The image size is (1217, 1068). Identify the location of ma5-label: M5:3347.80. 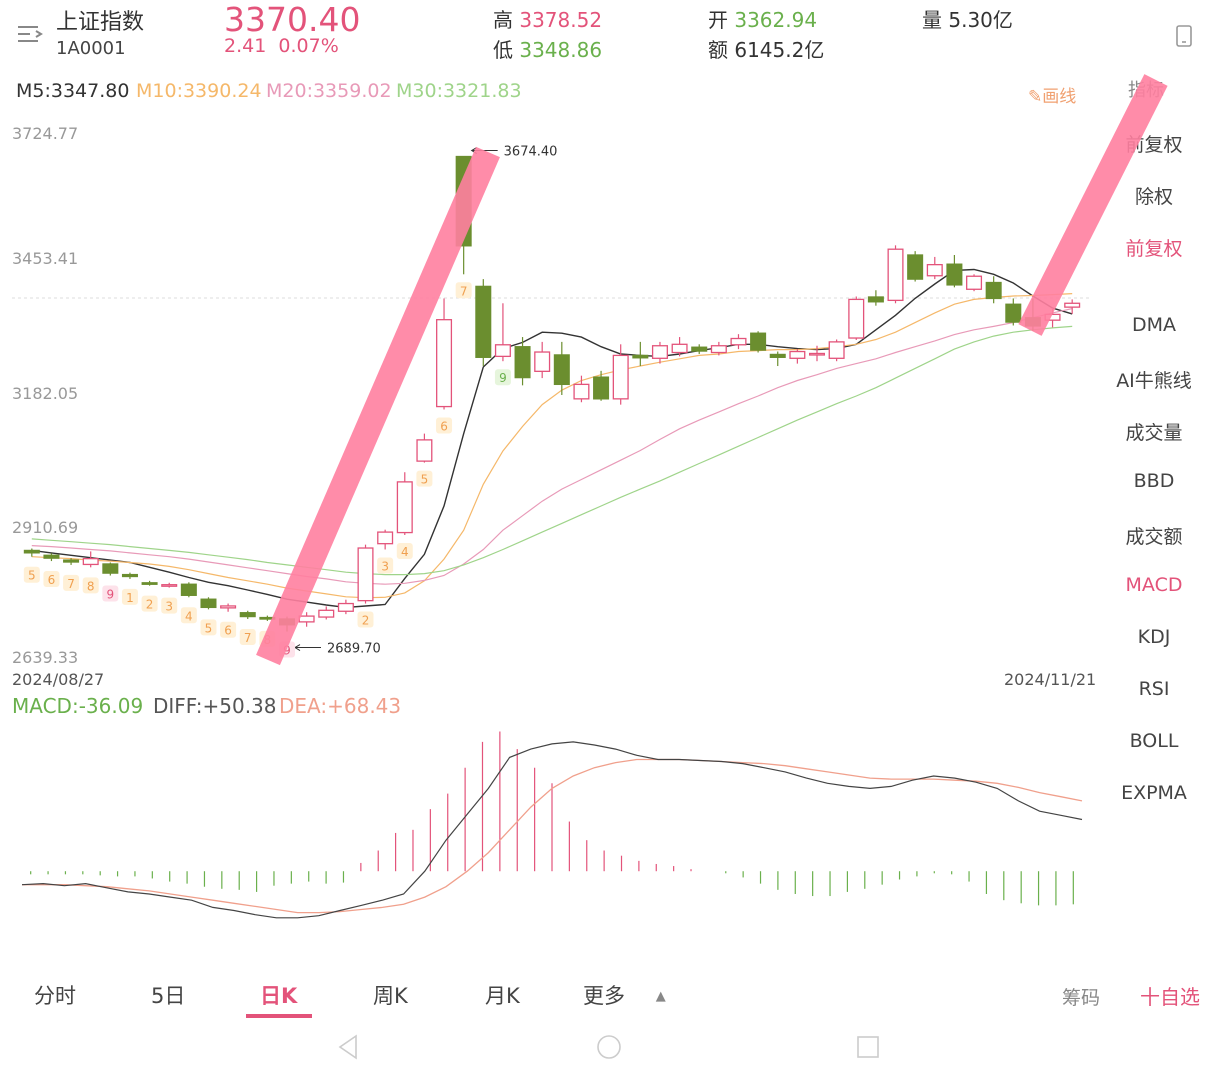
(73, 91).